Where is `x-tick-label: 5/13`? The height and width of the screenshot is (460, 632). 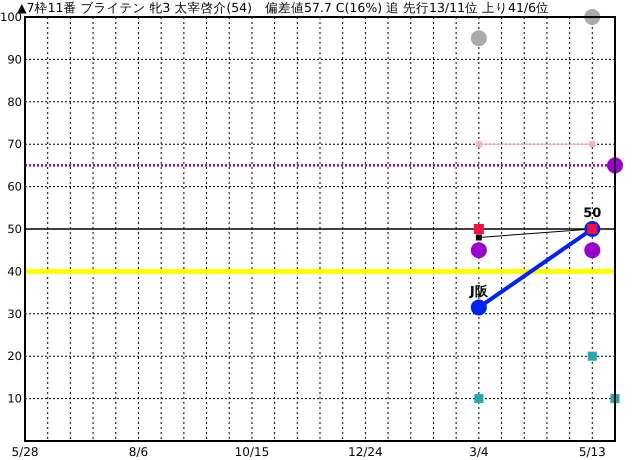
x-tick-label: 5/13 is located at coordinates (592, 452).